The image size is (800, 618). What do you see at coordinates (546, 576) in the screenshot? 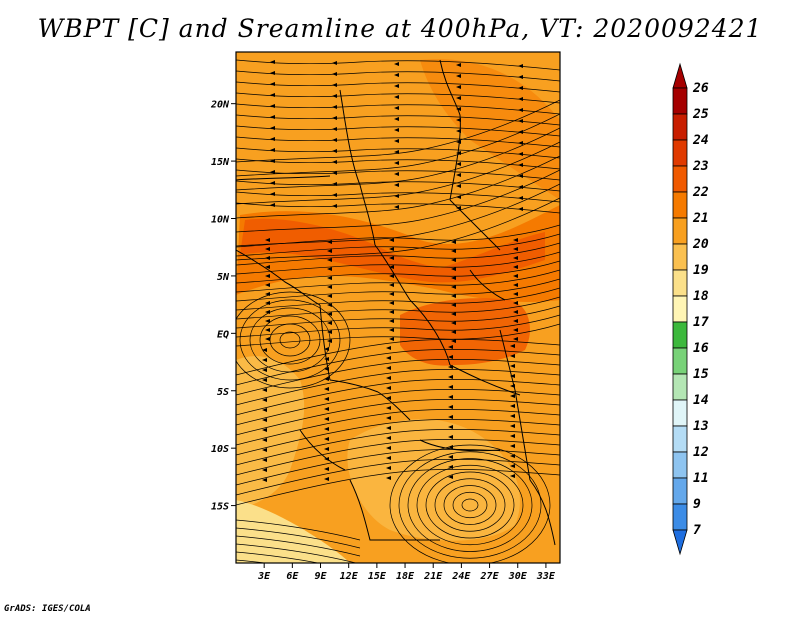
I see `lon-tick-label: 33E` at bounding box center [546, 576].